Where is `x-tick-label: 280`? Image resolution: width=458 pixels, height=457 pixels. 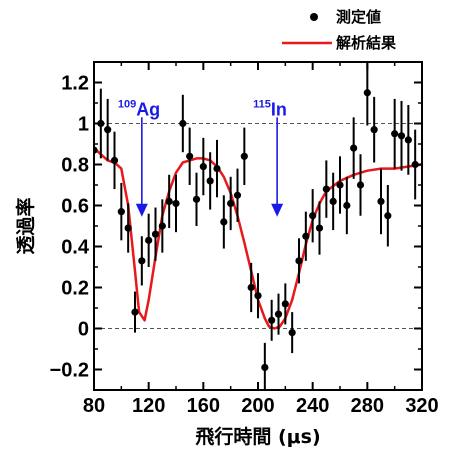 x-tick-label: 280 is located at coordinates (367, 406).